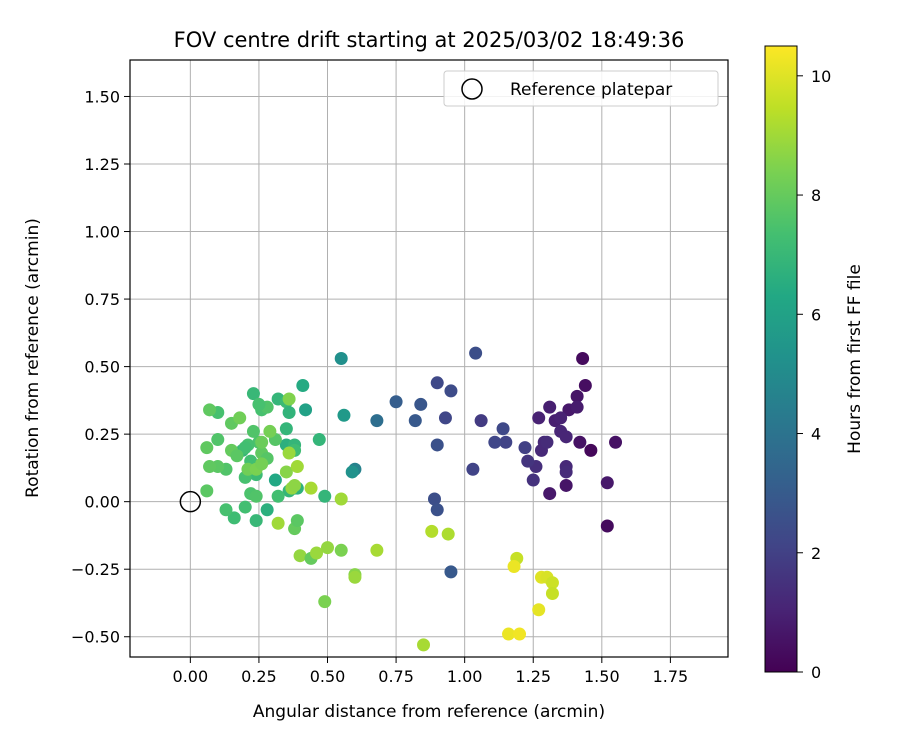 This screenshot has width=900, height=750. What do you see at coordinates (781, 359) in the screenshot?
I see `colorbar` at bounding box center [781, 359].